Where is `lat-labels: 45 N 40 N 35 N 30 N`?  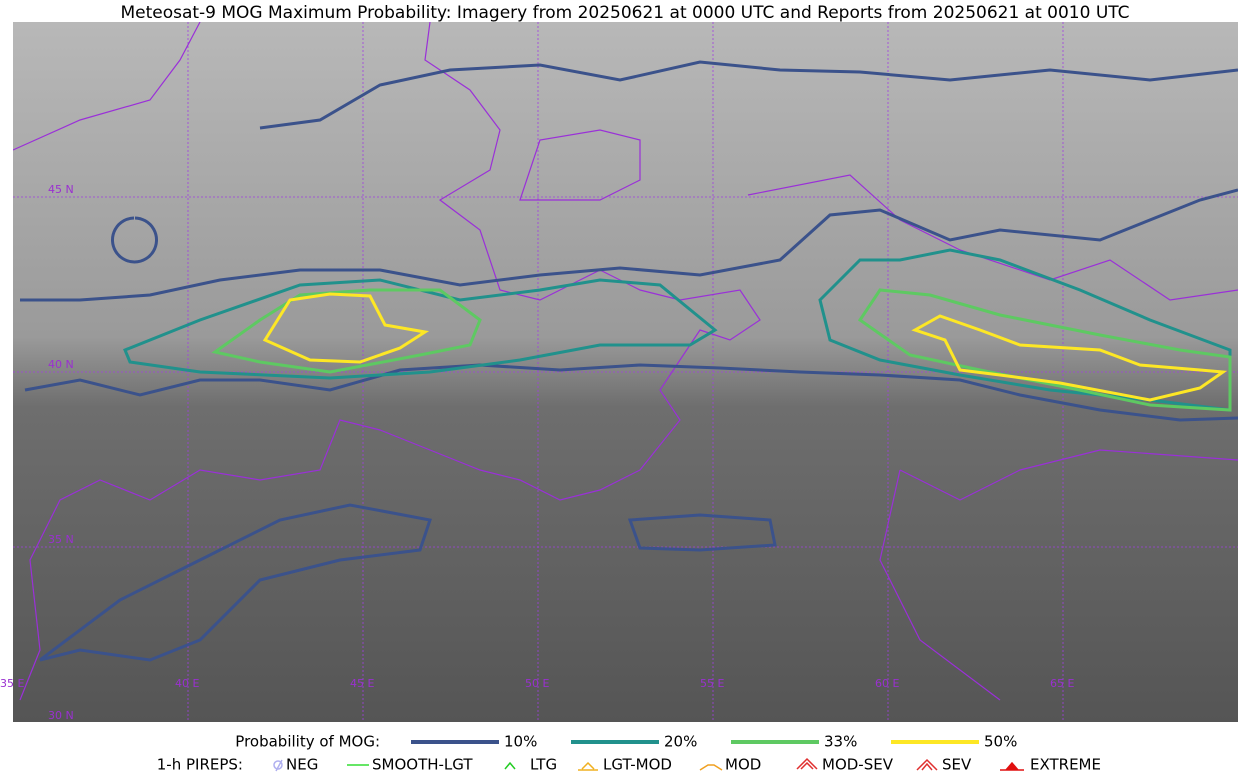 lat-labels: 45 N 40 N 35 N 30 N is located at coordinates (61, 452).